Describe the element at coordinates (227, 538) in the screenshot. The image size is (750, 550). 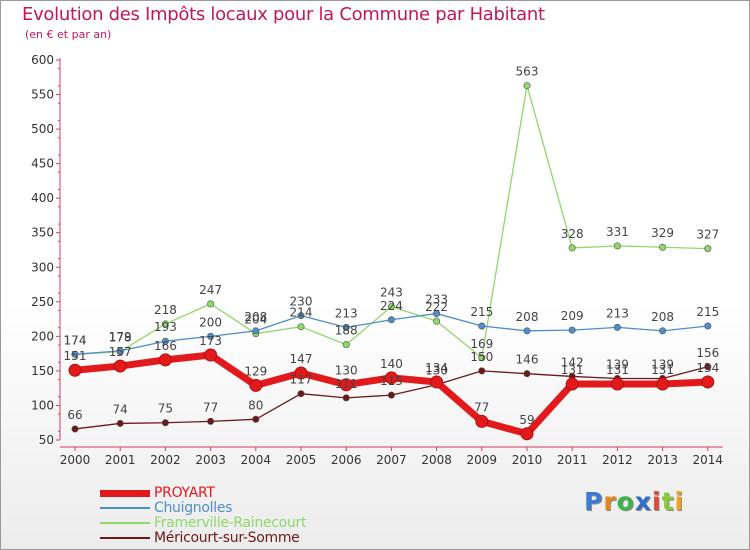
I see `legend-label: Méricourt-sur-Somme` at that location.